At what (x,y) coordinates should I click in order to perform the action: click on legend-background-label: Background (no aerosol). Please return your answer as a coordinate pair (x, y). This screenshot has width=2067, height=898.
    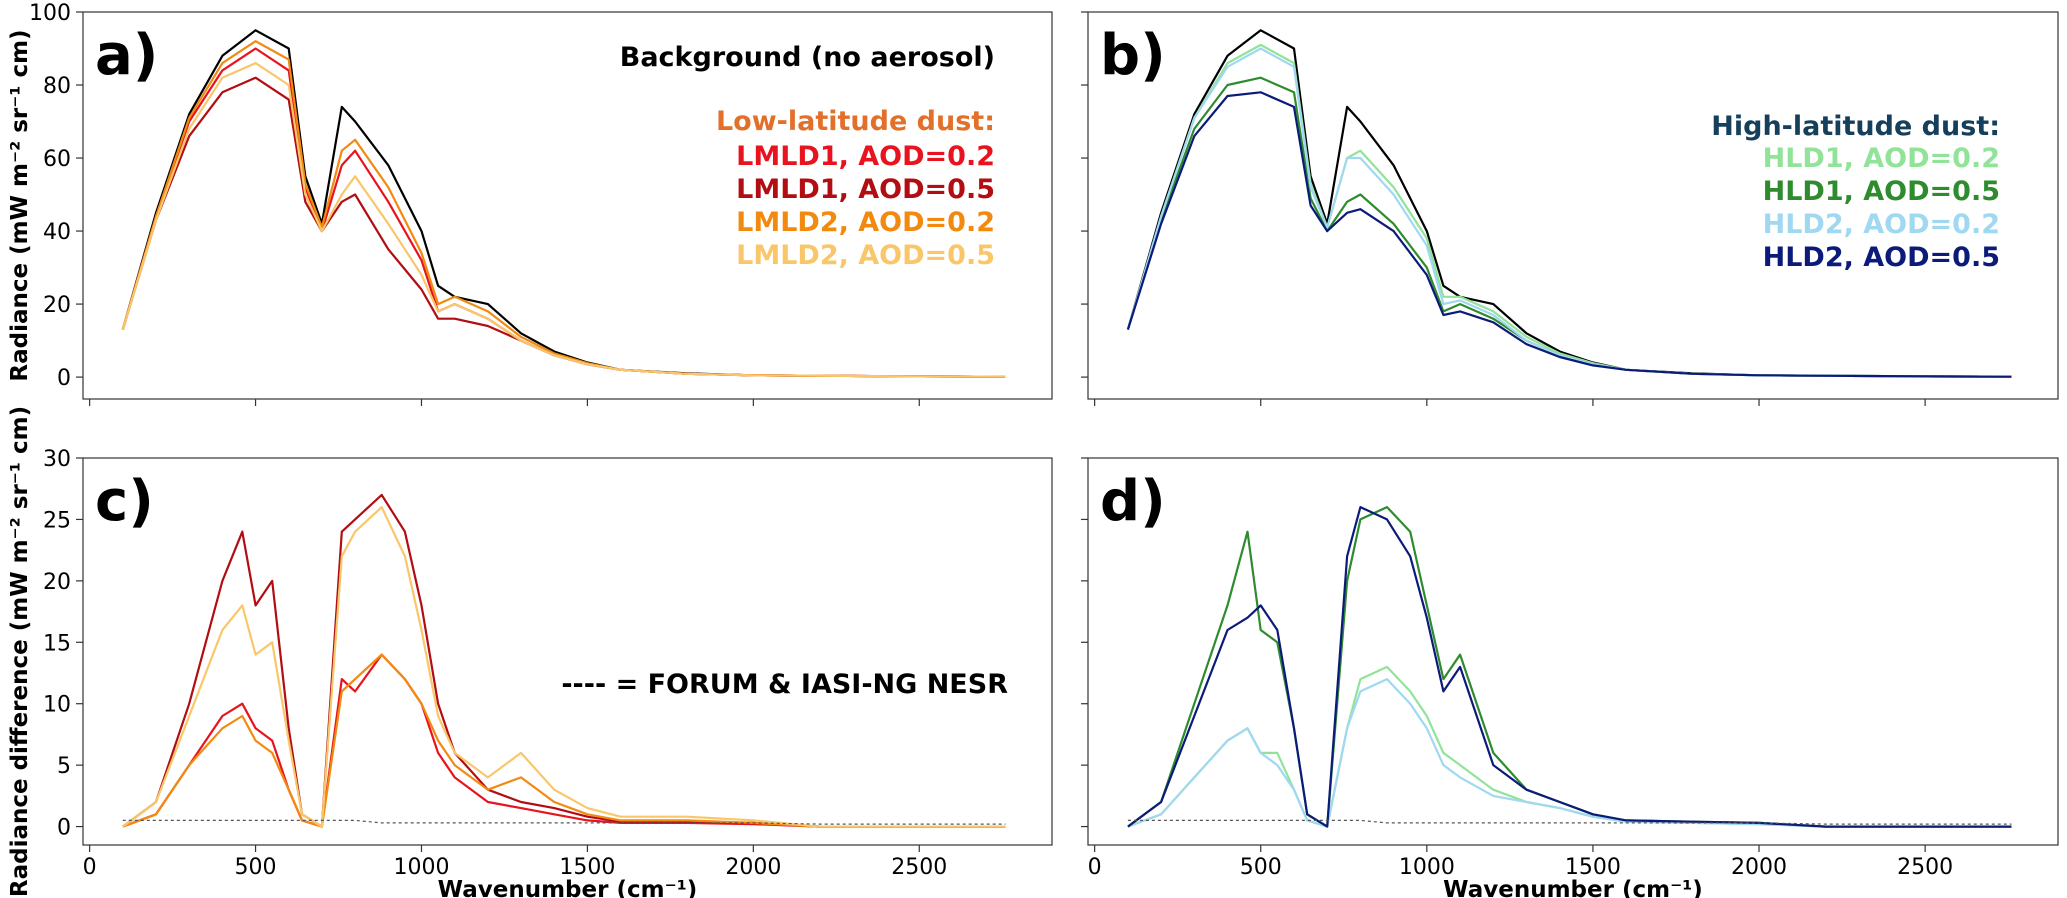
    Looking at the image, I should click on (807, 57).